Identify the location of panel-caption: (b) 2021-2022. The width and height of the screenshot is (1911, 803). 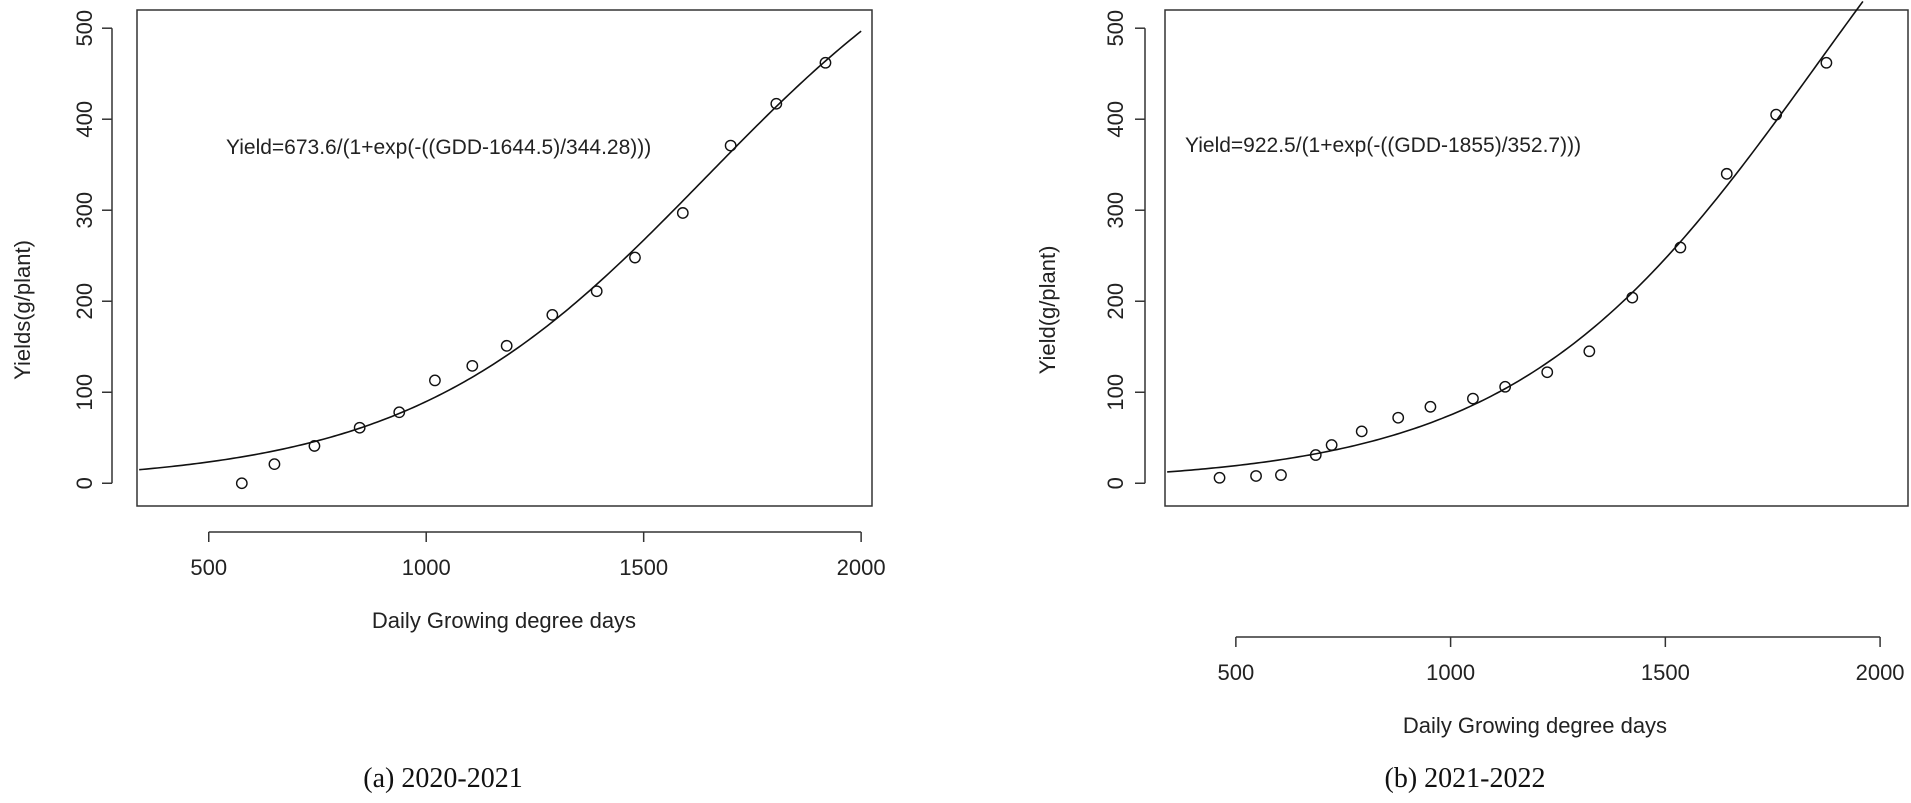
(1465, 778).